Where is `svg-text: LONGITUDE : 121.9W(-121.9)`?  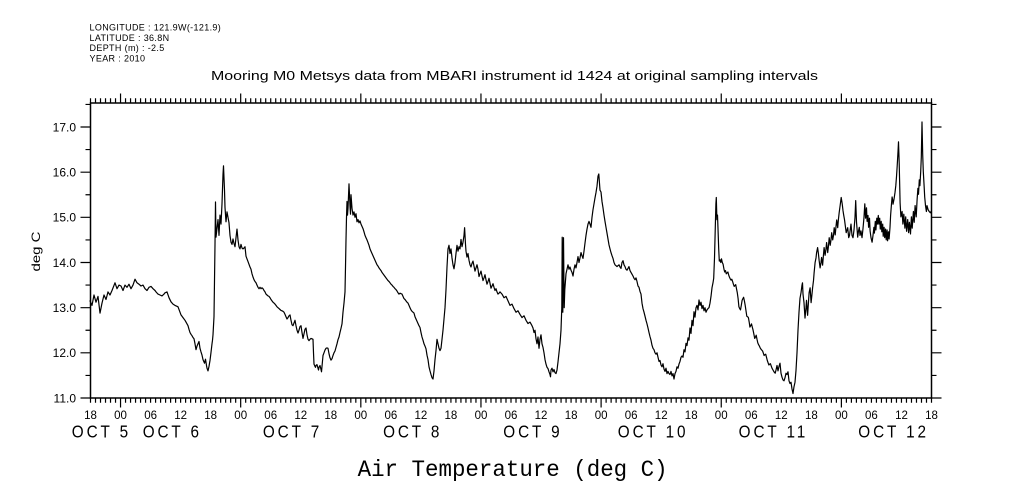 svg-text: LONGITUDE : 121.9W(-121.9) is located at coordinates (156, 28).